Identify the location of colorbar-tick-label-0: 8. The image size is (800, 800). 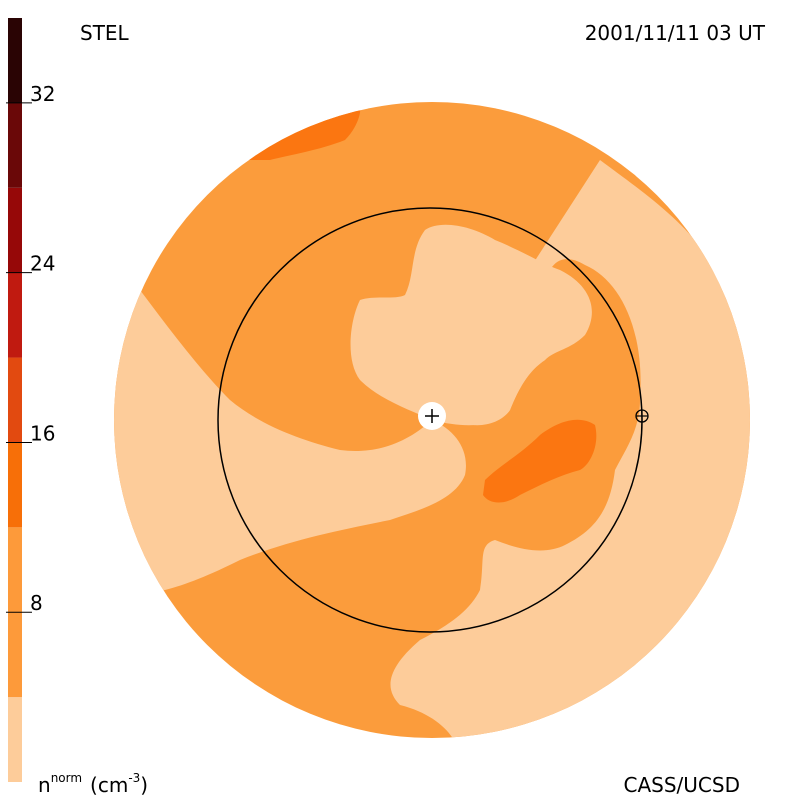
(36, 603).